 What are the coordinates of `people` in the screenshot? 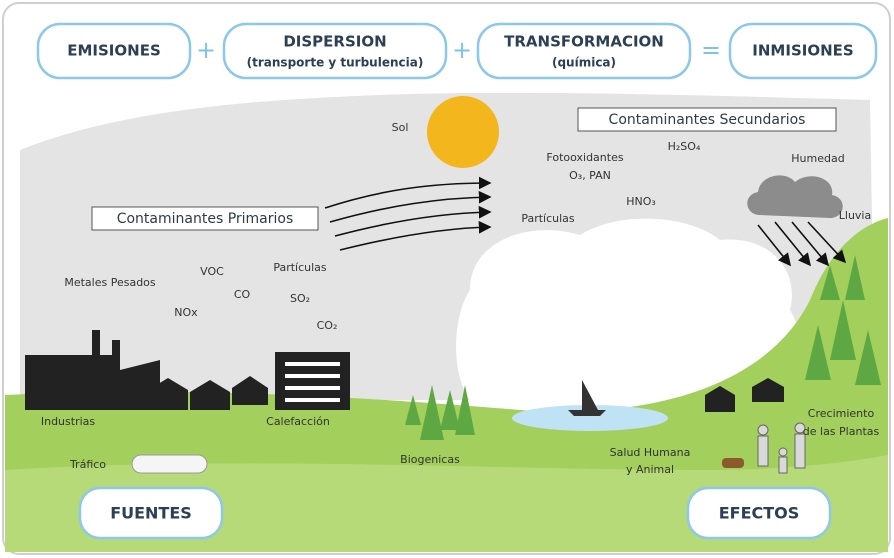 It's located at (781, 448).